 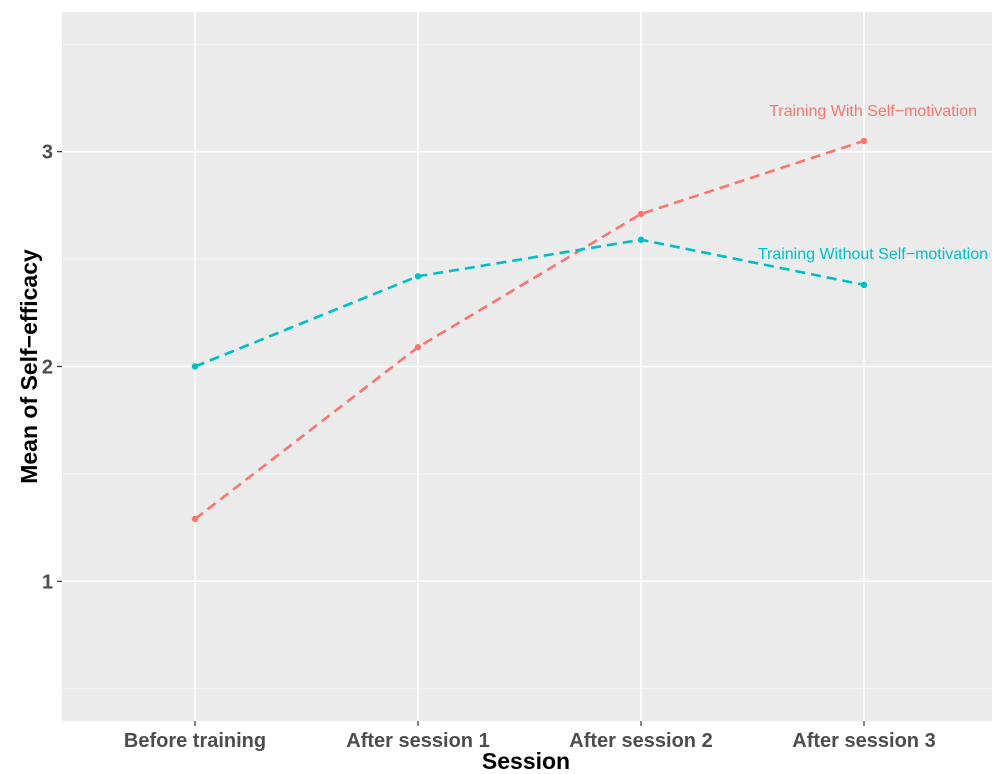 I want to click on x-tick-label: After session 2, so click(x=640, y=741).